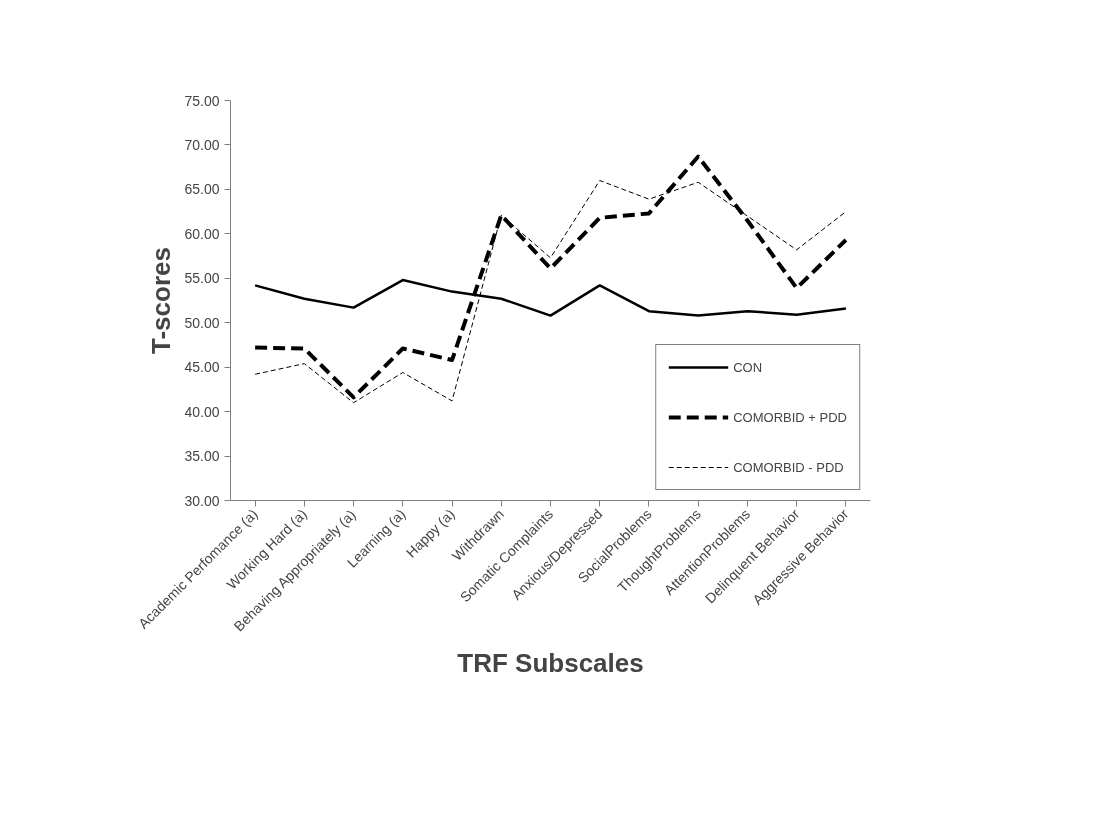 Image resolution: width=1094 pixels, height=814 pixels. Describe the element at coordinates (202, 367) in the screenshot. I see `y-tick-label: 45.00` at that location.